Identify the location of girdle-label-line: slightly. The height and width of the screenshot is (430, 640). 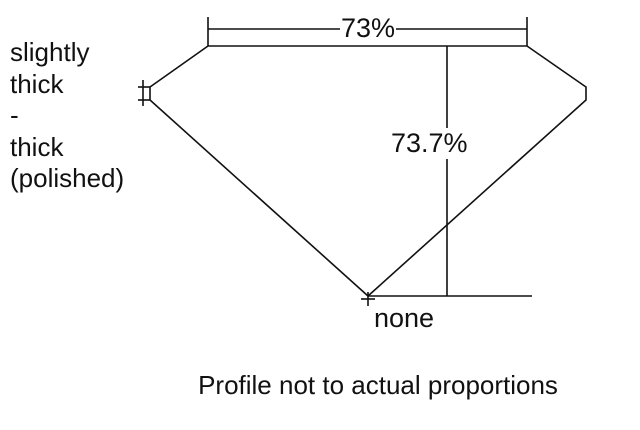
(50, 52).